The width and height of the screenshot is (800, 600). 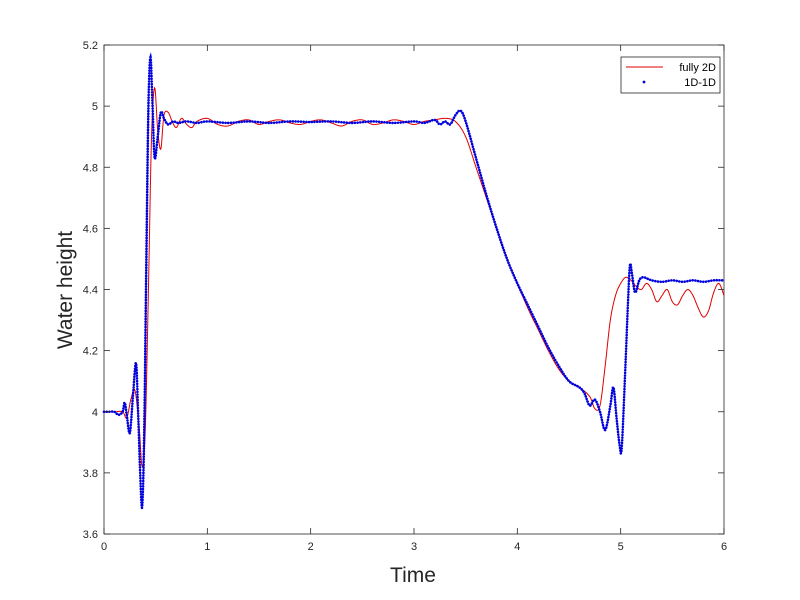 I want to click on y-tick-label: 4.4, so click(x=90, y=291).